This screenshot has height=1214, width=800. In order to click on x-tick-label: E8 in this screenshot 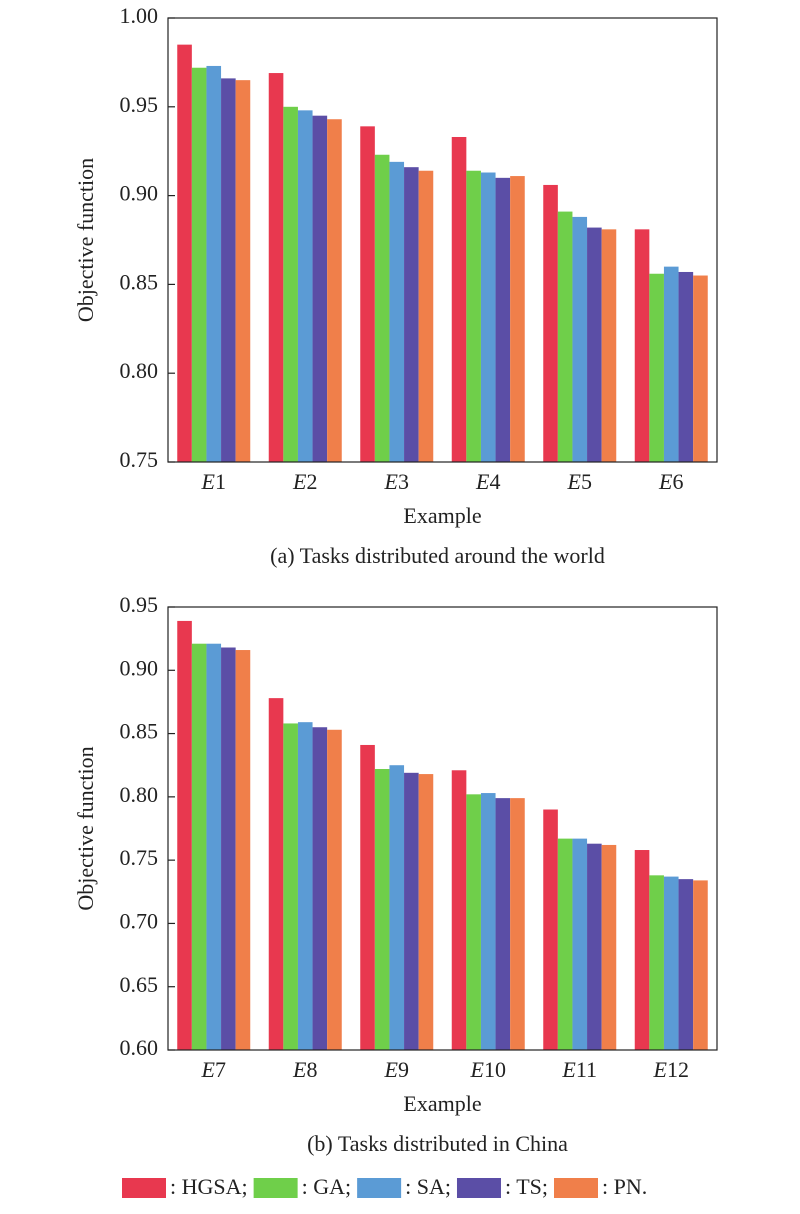, I will do `click(304, 1069)`.